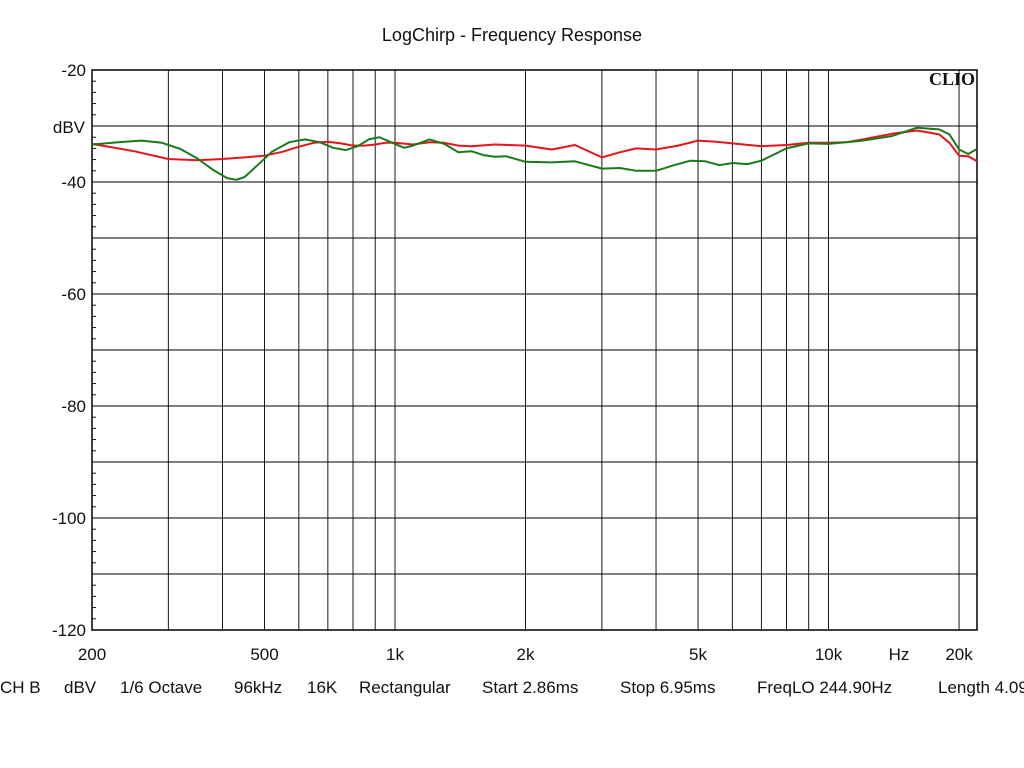  I want to click on x-tick-label: 200, so click(92, 654).